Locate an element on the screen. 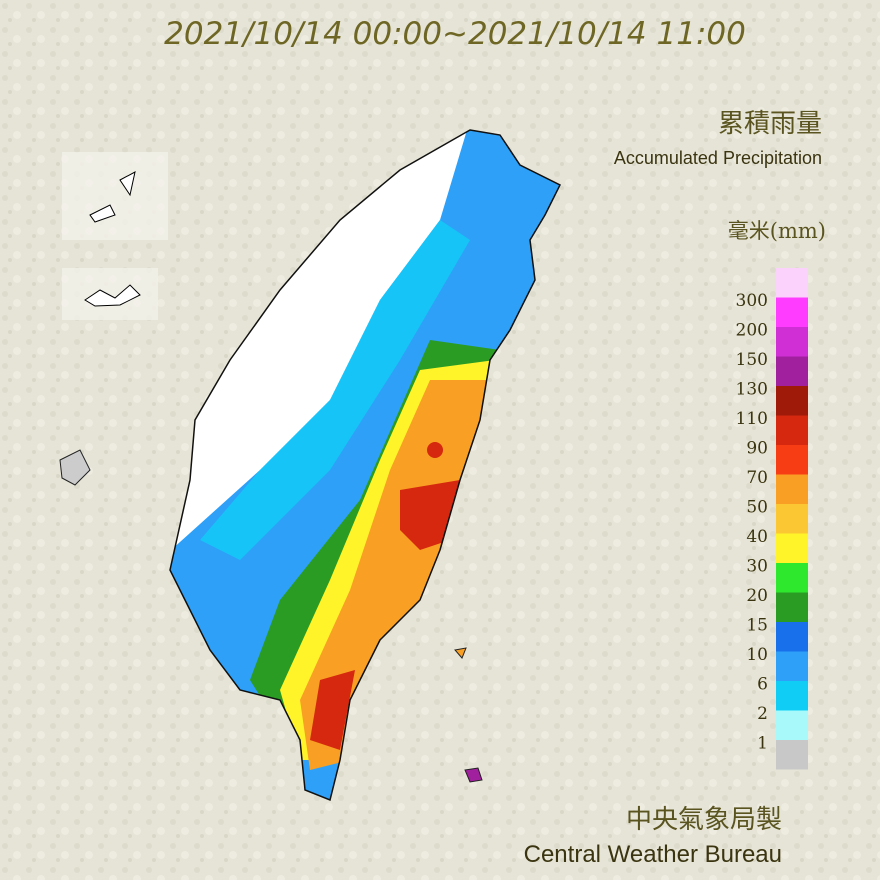 The image size is (880, 880). legend-label: 15 is located at coordinates (757, 626).